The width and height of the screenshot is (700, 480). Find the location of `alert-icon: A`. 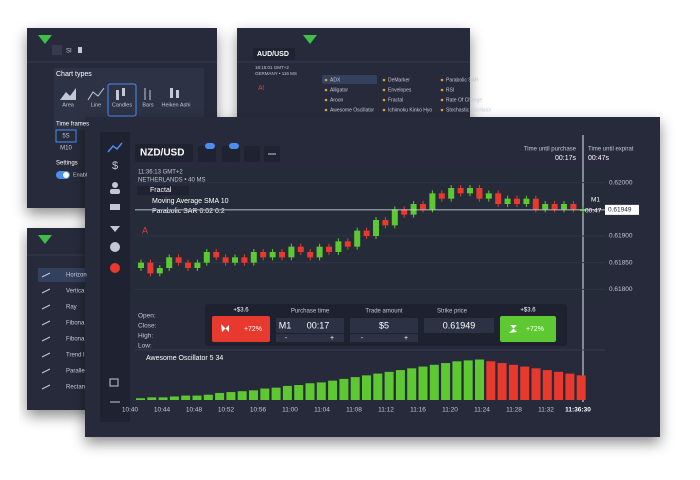

alert-icon: A is located at coordinates (145, 230).